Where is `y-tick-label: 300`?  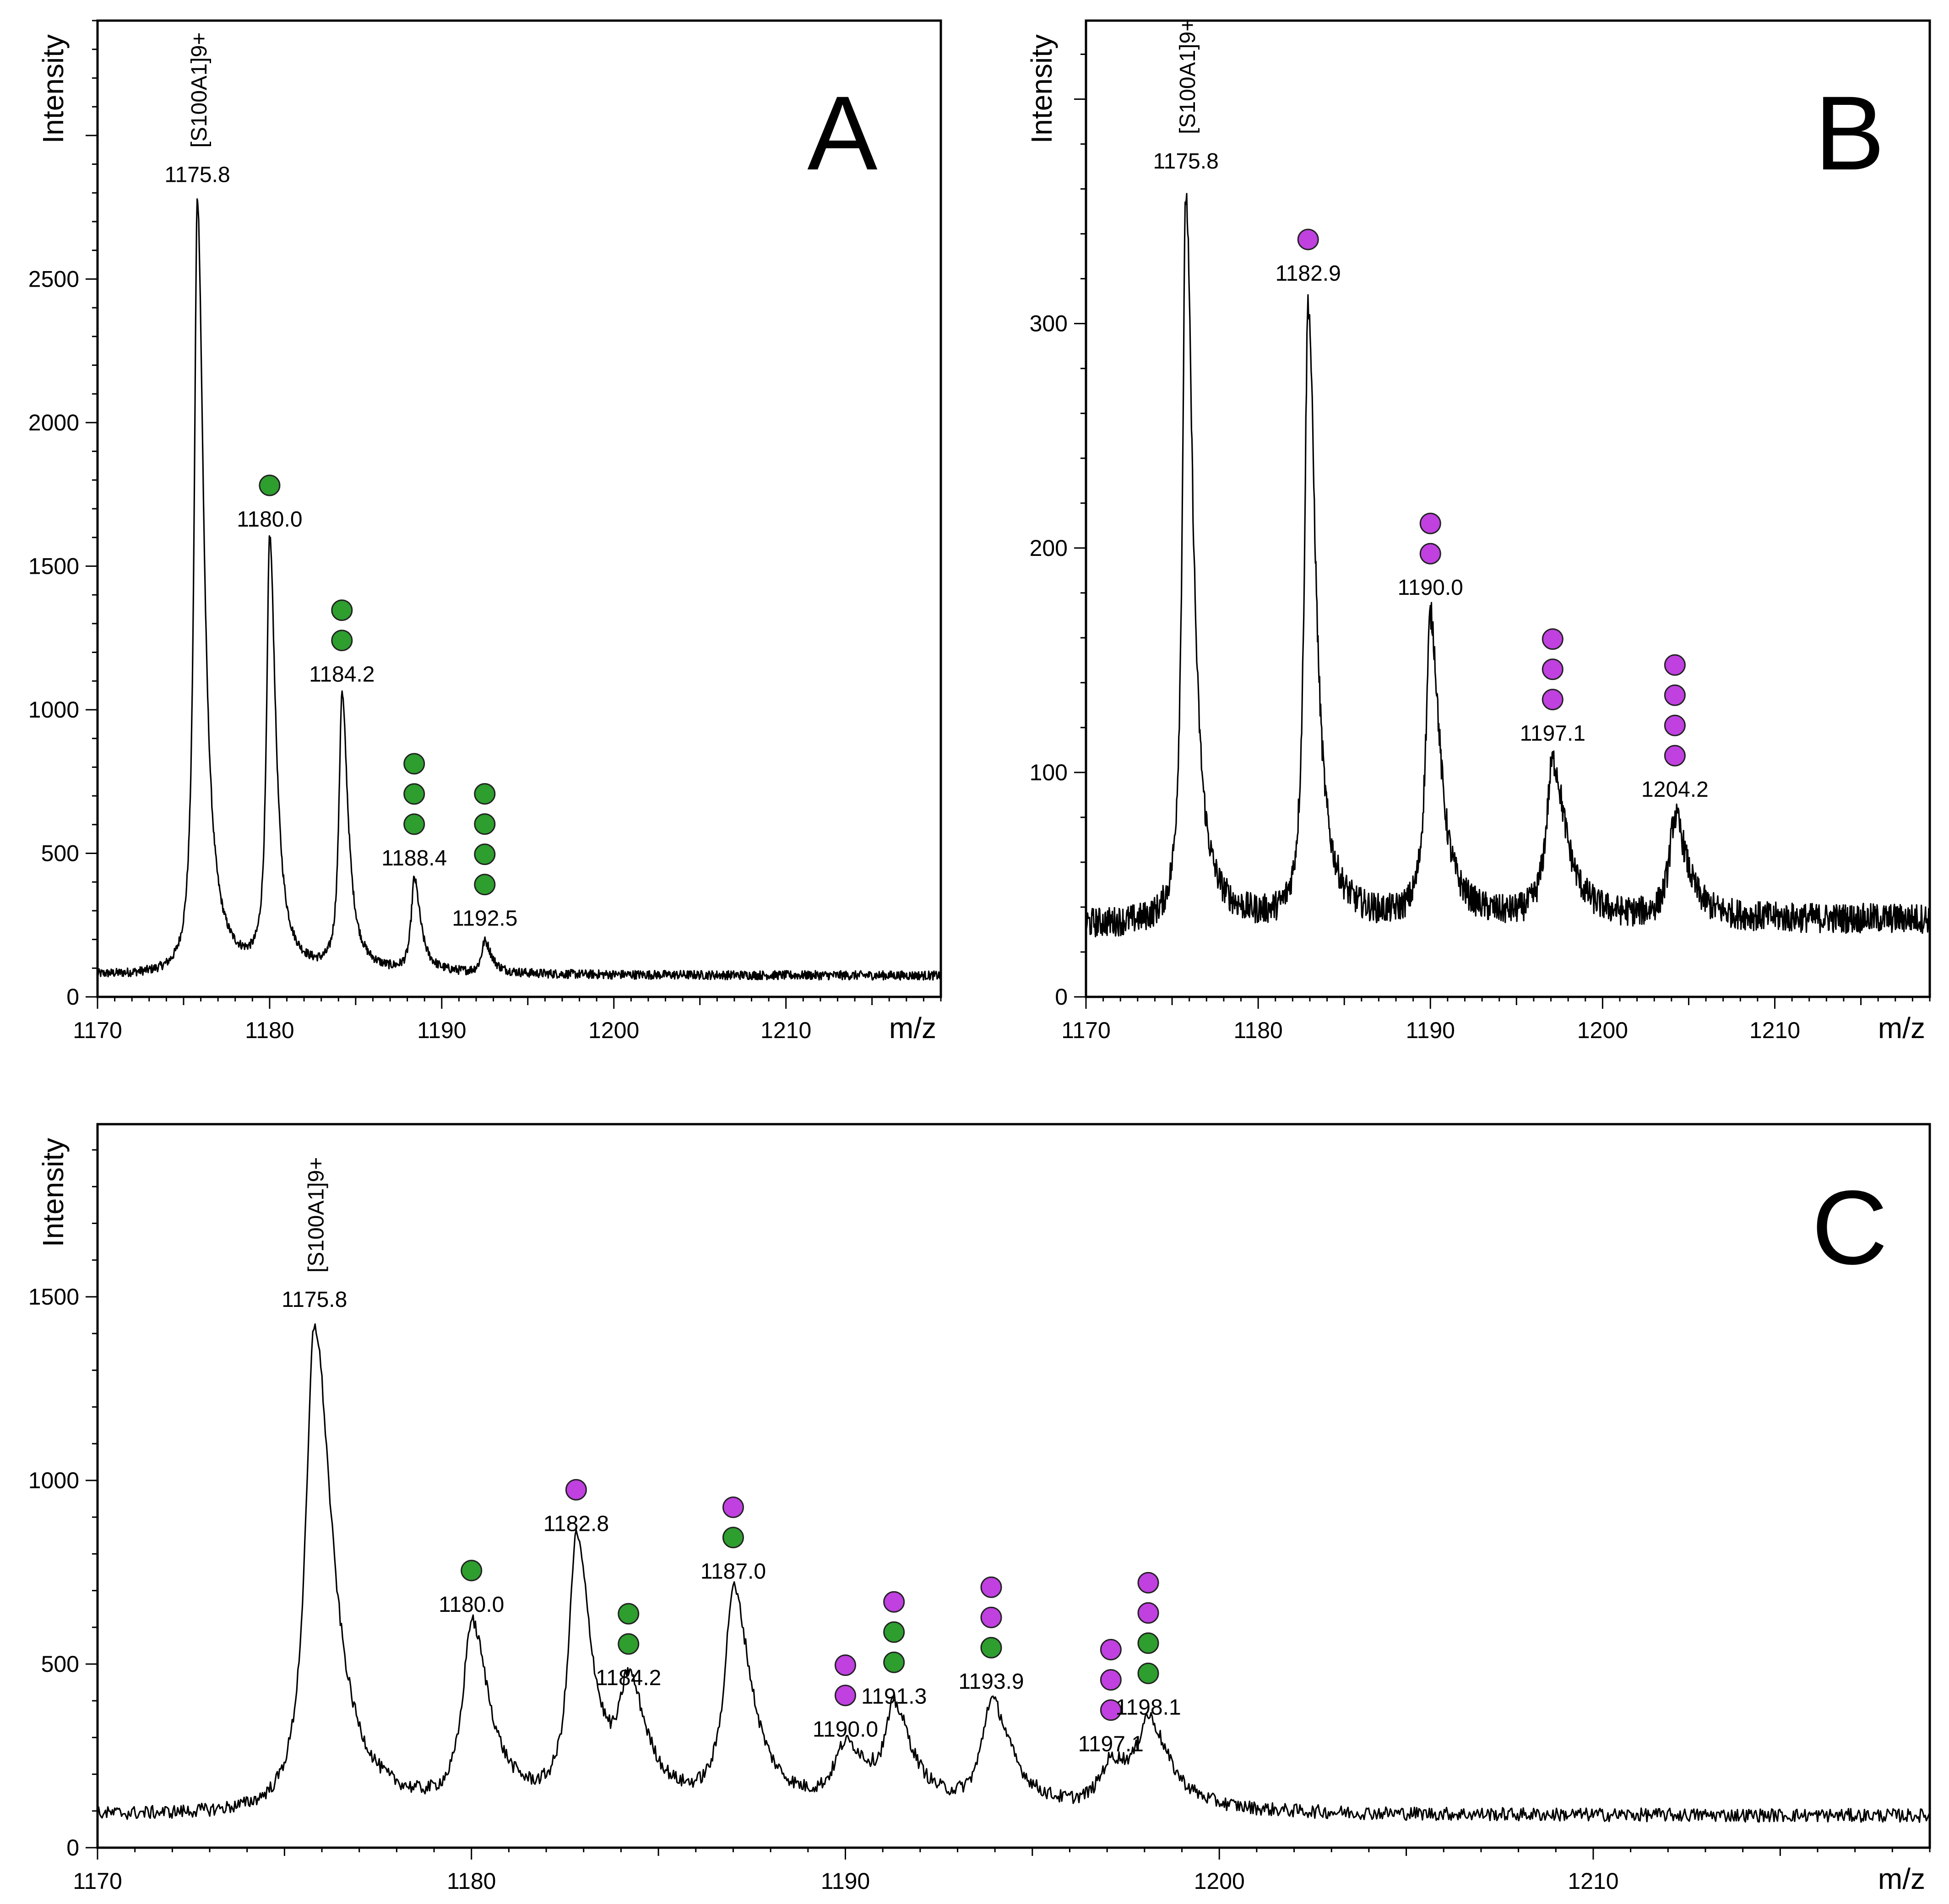
y-tick-label: 300 is located at coordinates (1049, 324).